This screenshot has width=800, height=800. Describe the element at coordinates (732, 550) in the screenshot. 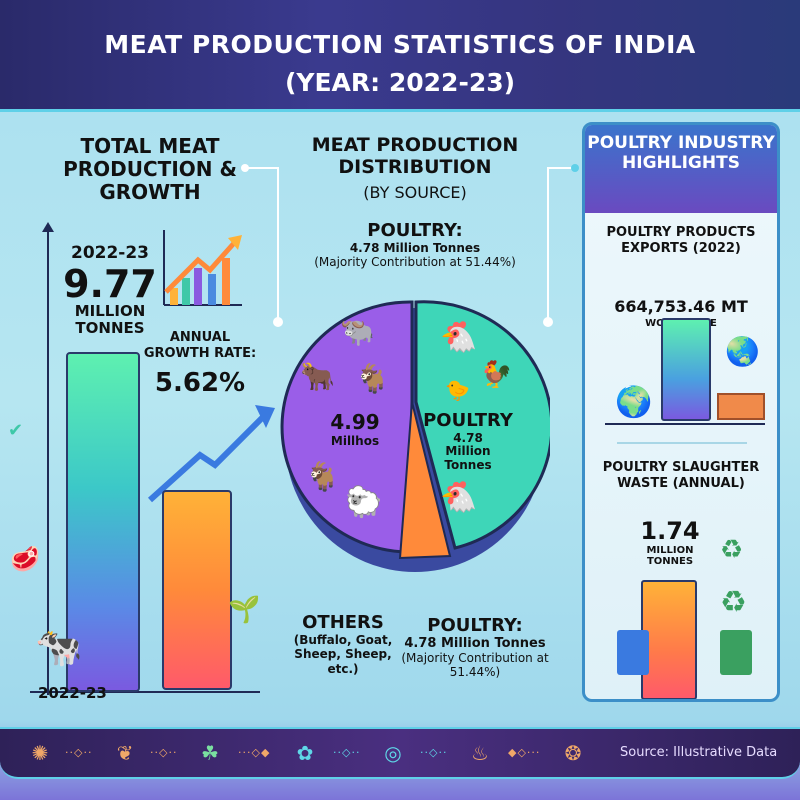

I see `leaf-recycle-icon: ♻` at that location.